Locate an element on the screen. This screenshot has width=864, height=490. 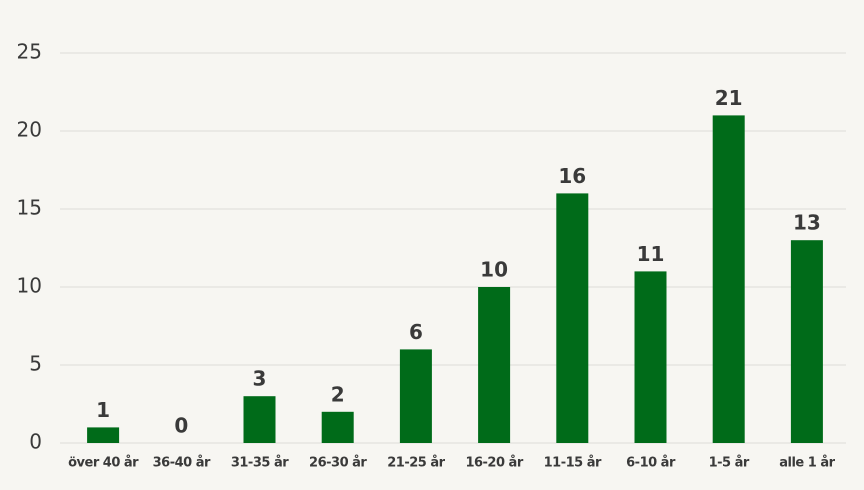
value-label: 6 is located at coordinates (416, 332).